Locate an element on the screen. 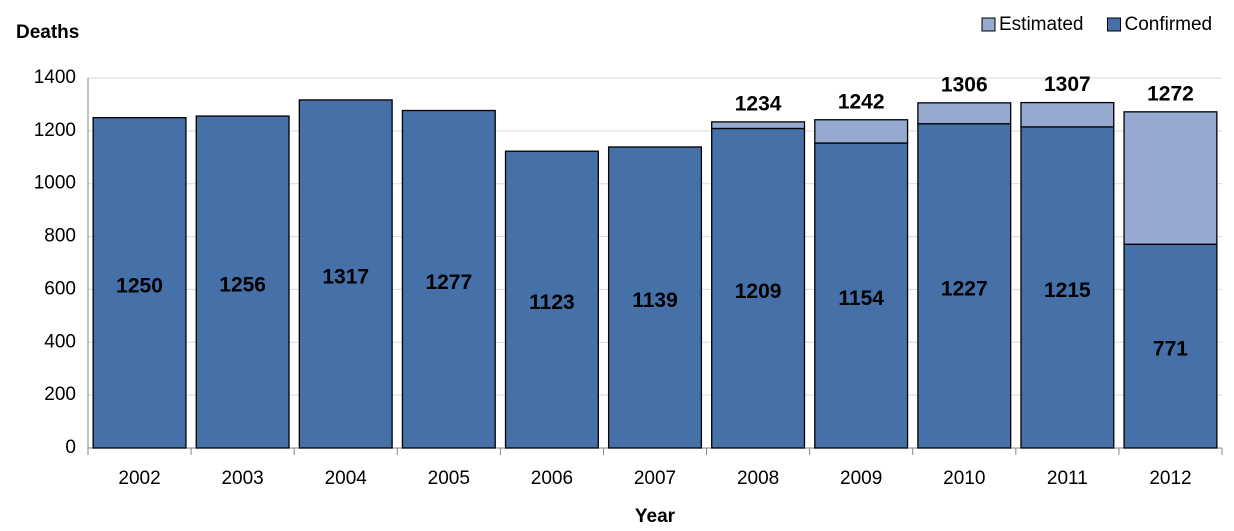  total-label: 1242 is located at coordinates (861, 101).